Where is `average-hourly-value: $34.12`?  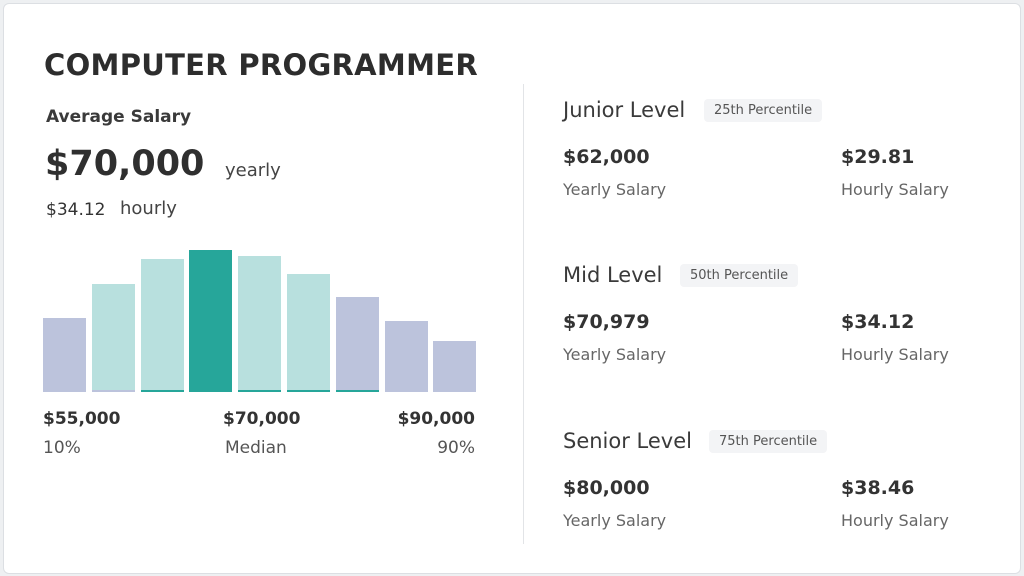 average-hourly-value: $34.12 is located at coordinates (76, 210).